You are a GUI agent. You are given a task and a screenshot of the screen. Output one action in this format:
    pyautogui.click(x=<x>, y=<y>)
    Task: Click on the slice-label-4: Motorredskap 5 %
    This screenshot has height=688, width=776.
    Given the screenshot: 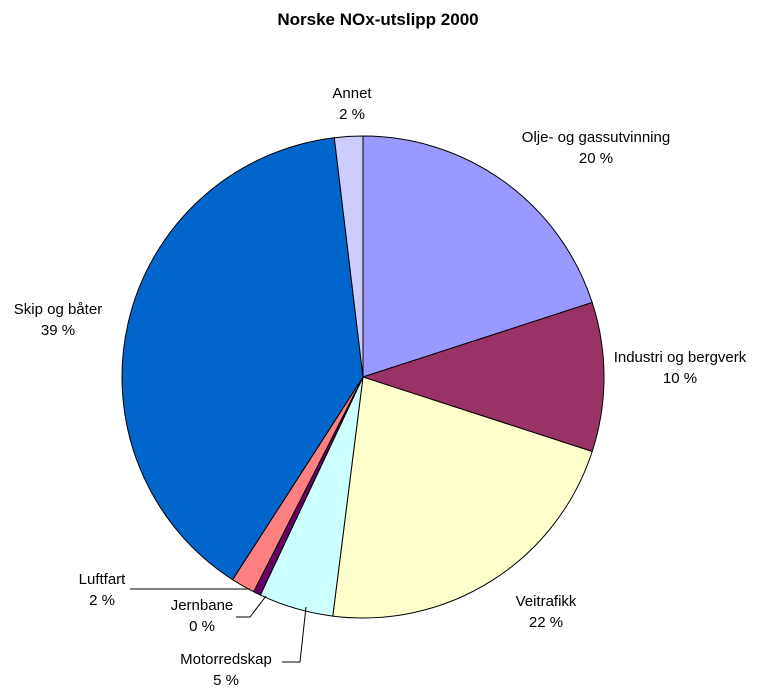 What is the action you would take?
    pyautogui.click(x=226, y=669)
    